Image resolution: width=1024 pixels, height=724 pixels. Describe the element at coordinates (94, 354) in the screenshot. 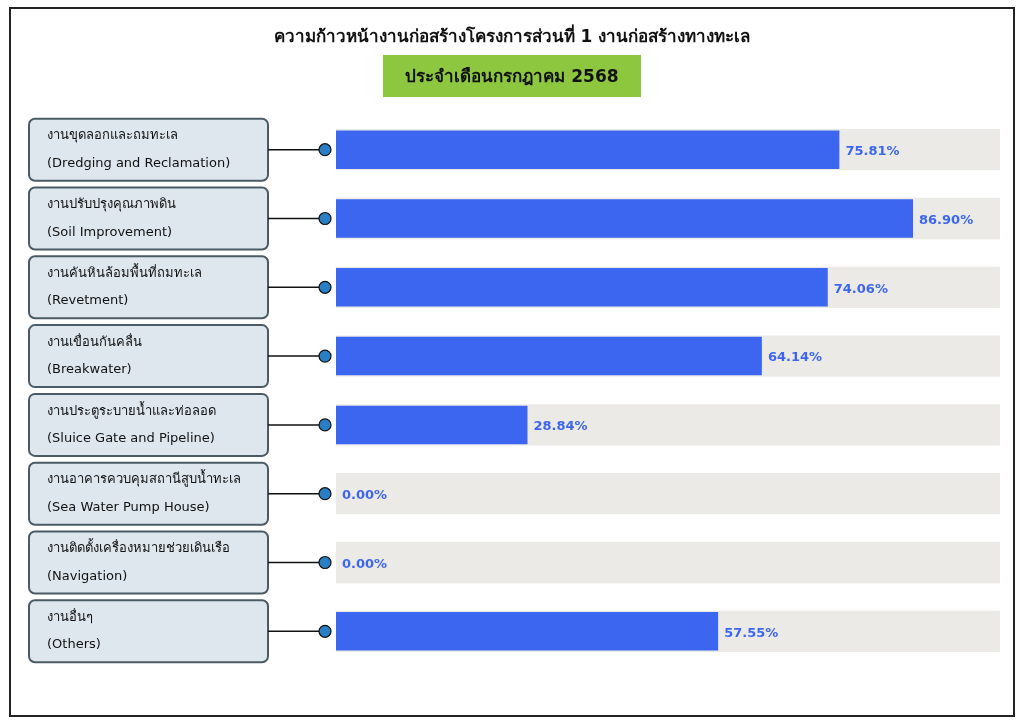

I see `y-tick-label: งานเขื่อนกันคลื่น (Breakwater)` at that location.